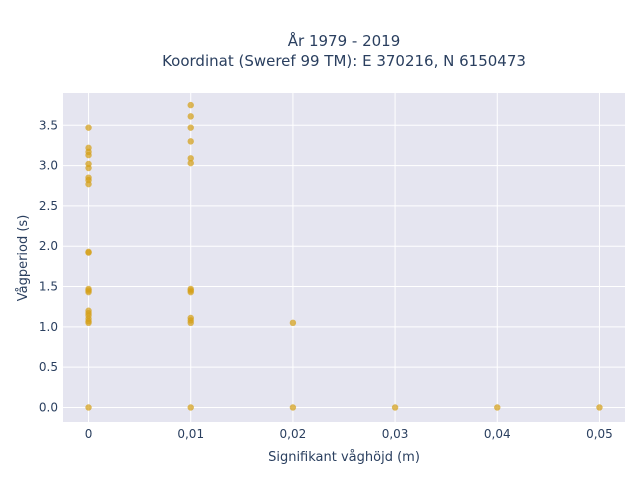 This screenshot has height=480, width=640. Describe the element at coordinates (48, 266) in the screenshot. I see `y-axis-ticks: 0.0 0.5 1.0 1.5 2.0 2.5 3.0 3.5` at that location.